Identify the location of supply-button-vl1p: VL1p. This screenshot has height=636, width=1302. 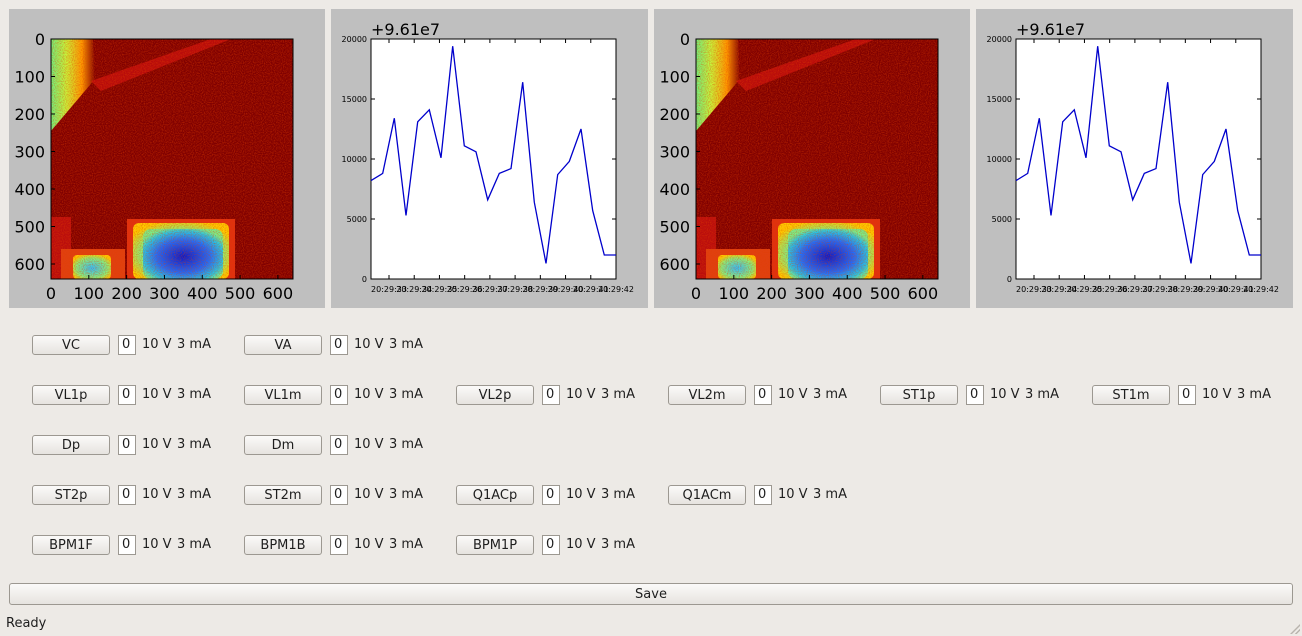
(71, 395).